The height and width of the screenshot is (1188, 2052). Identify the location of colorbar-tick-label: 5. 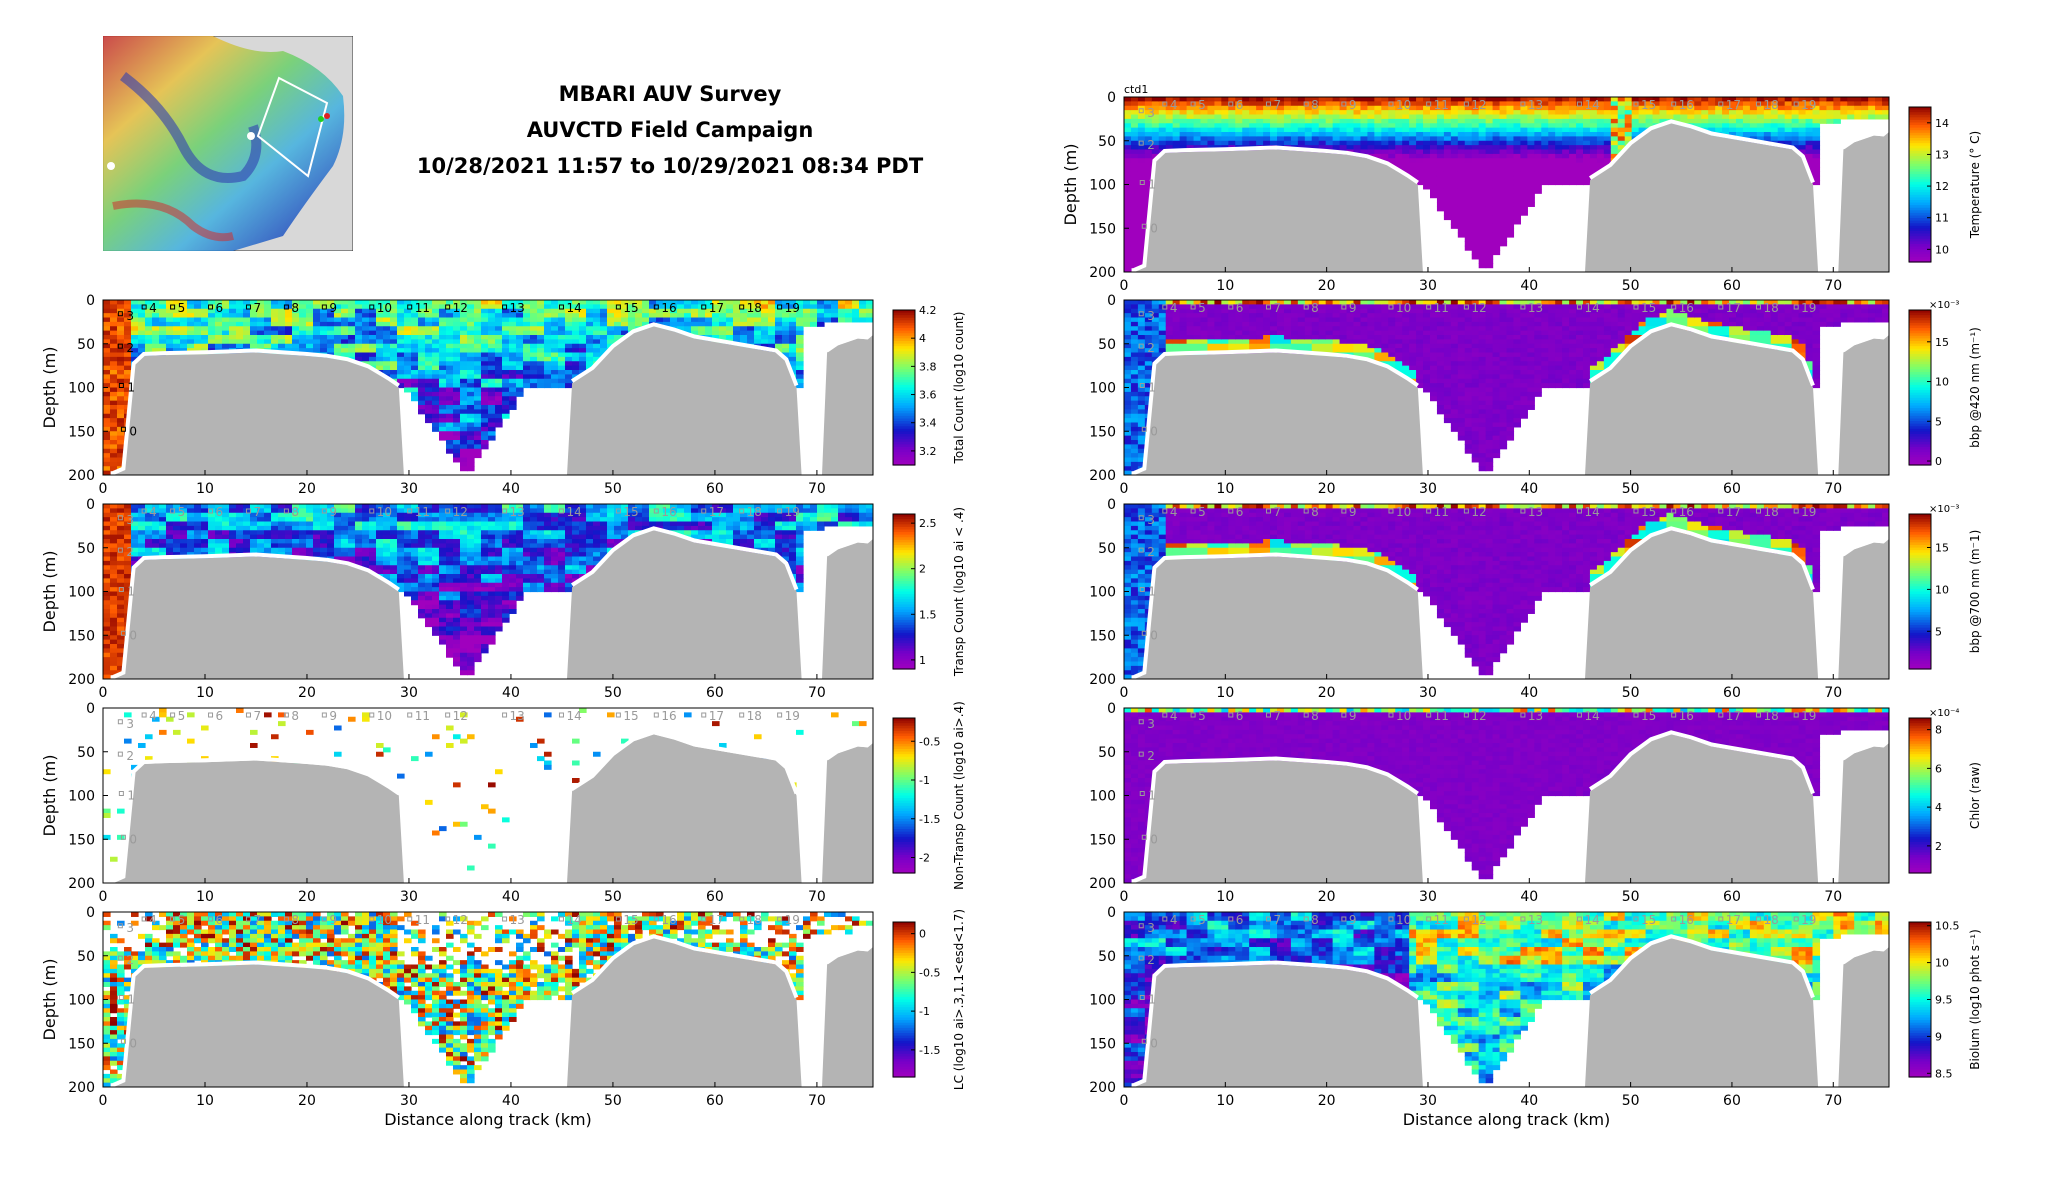
(1938, 631).